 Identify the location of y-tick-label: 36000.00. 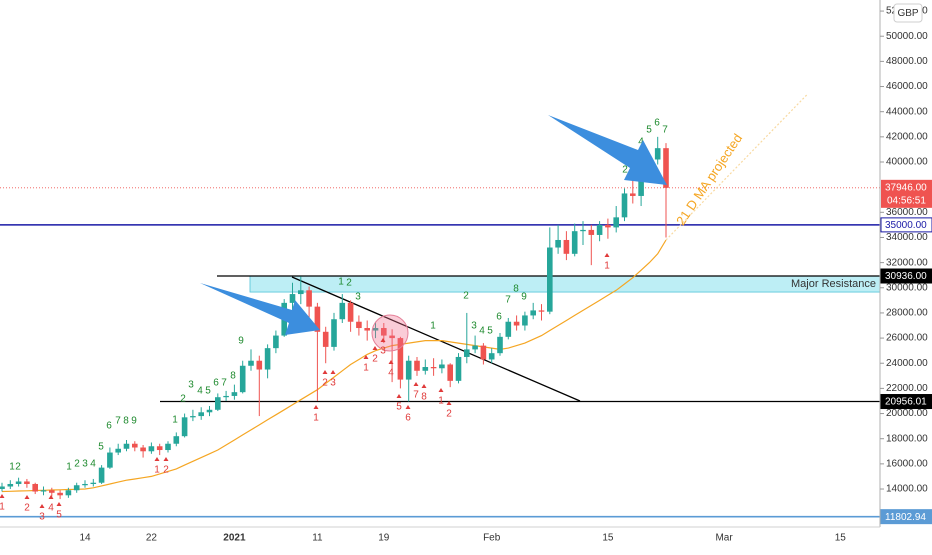
(907, 212).